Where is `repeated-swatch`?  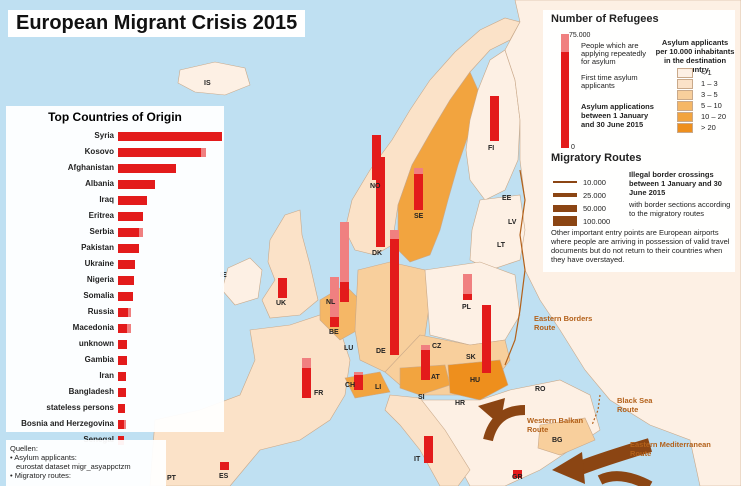 repeated-swatch is located at coordinates (565, 43).